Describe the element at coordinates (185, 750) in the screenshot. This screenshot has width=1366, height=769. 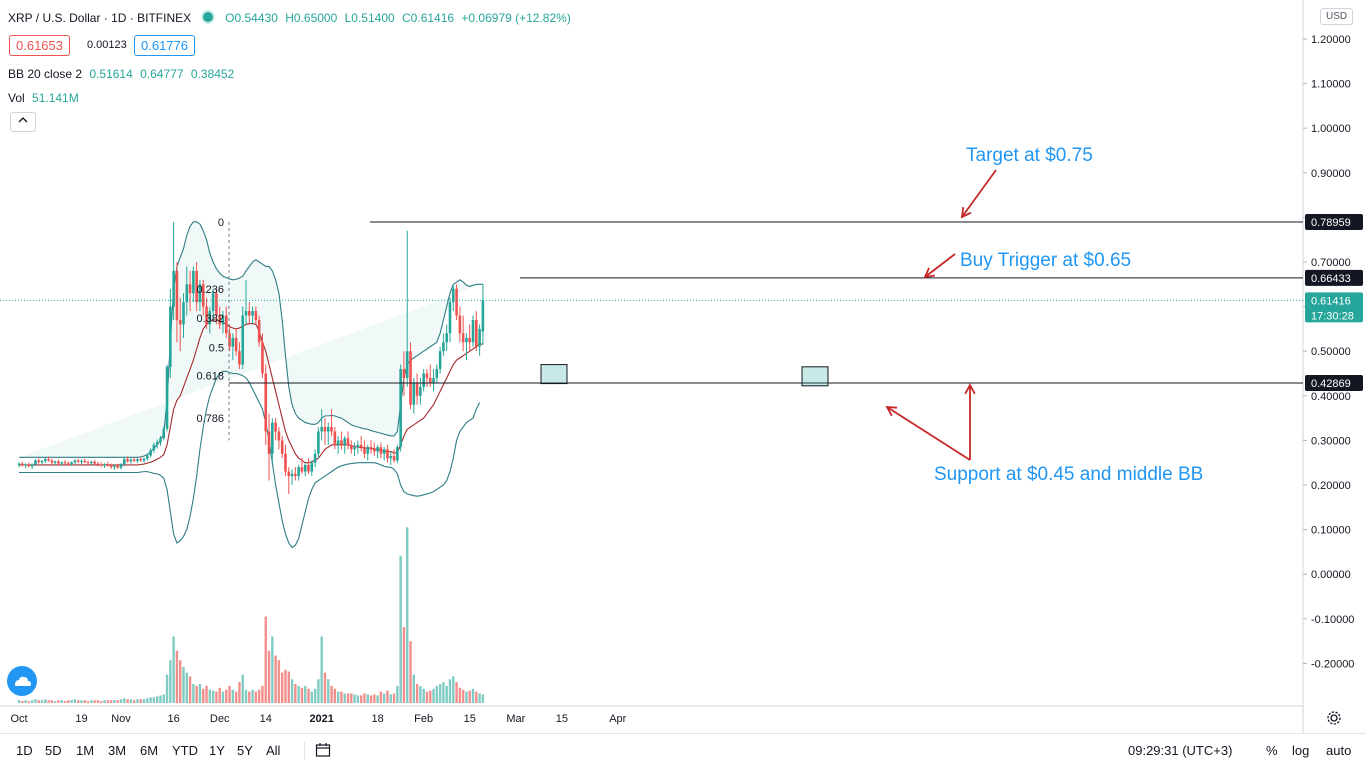
I see `range-ytd-button: YTD` at that location.